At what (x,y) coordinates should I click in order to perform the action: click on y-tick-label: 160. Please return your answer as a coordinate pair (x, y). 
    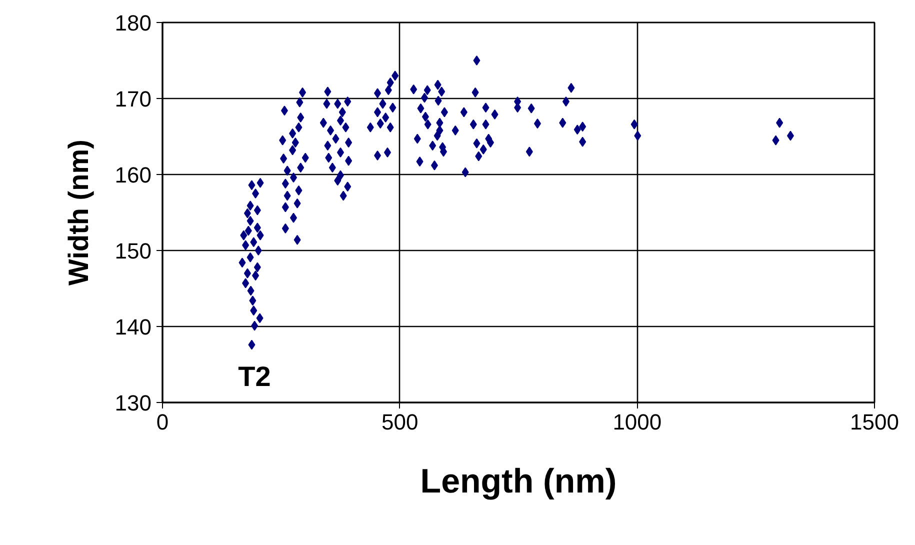
    Looking at the image, I should click on (133, 175).